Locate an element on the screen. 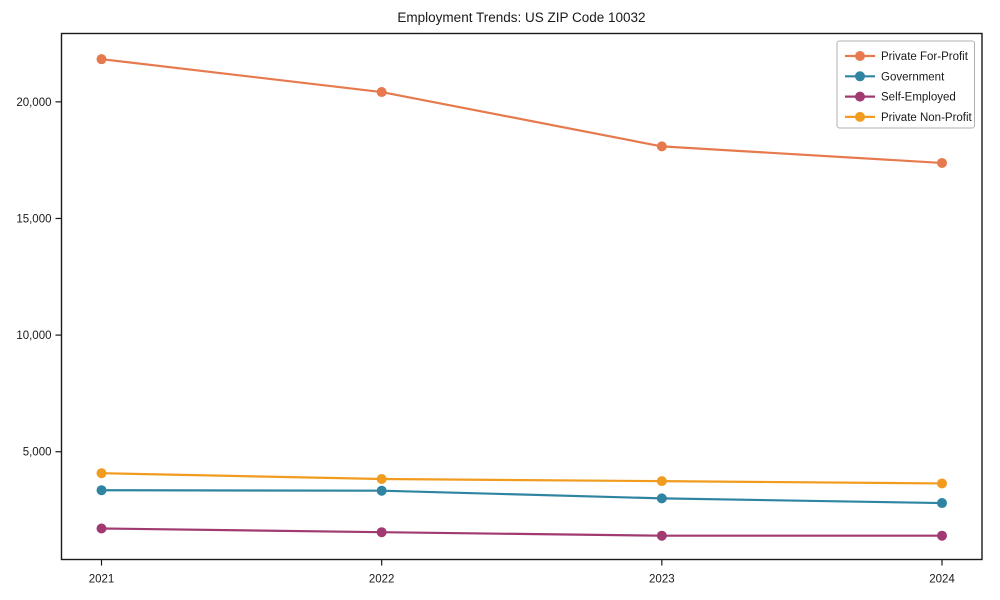 The width and height of the screenshot is (1000, 600). series-line-self-employed is located at coordinates (521, 532).